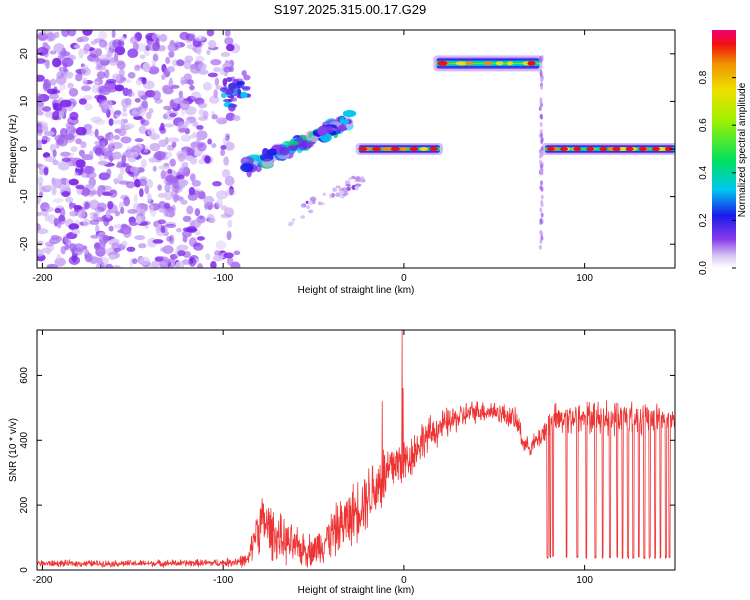 This screenshot has width=750, height=600. I want to click on spectrogram-x-tick-label: -200, so click(42, 278).